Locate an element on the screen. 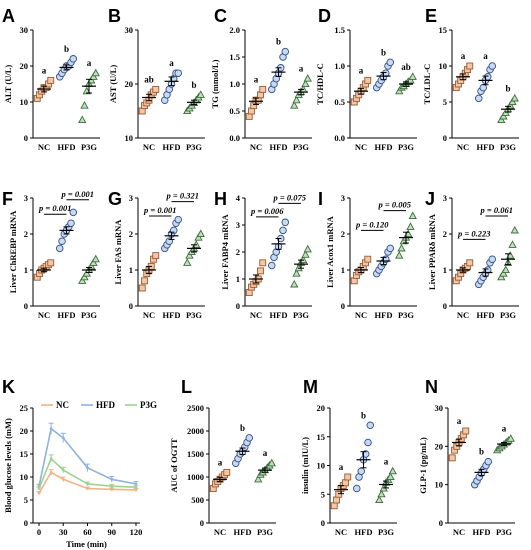 Image resolution: width=531 pixels, height=550 pixels. y-axis-label: insulin (mIU/L) is located at coordinates (305, 465).